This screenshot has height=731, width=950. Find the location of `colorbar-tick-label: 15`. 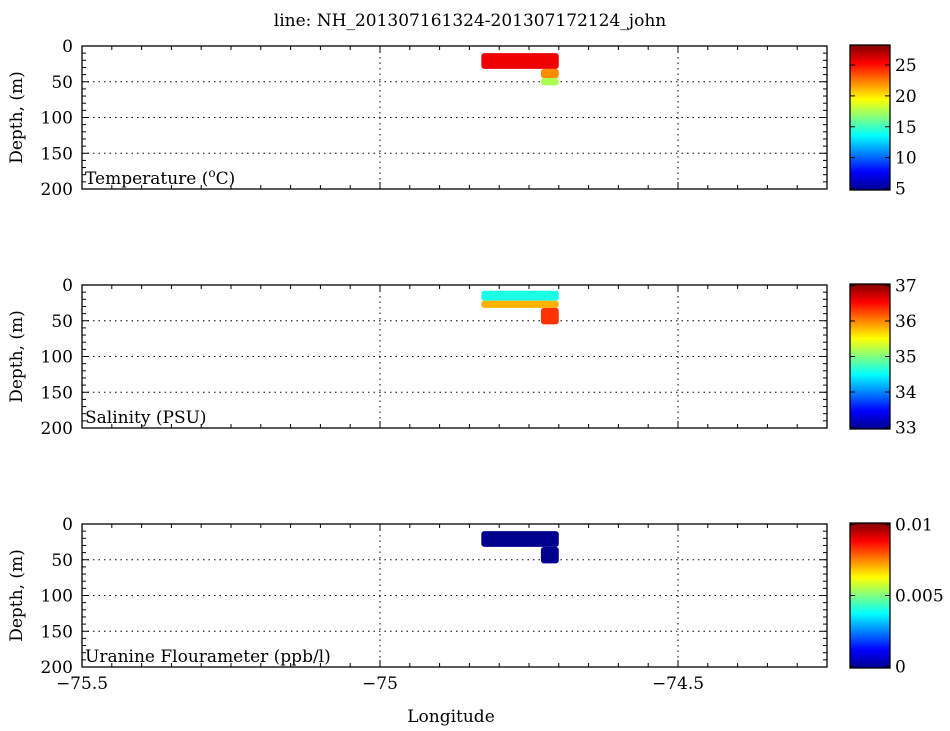

colorbar-tick-label: 15 is located at coordinates (906, 128).